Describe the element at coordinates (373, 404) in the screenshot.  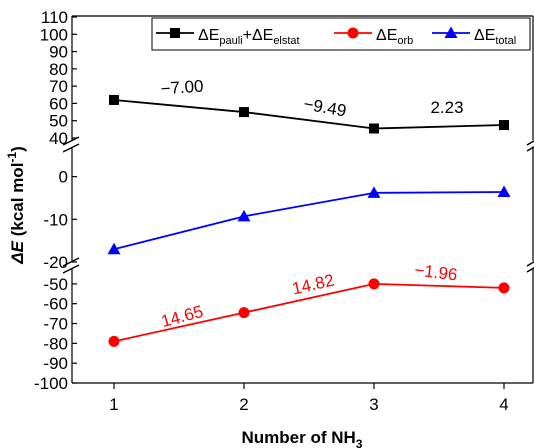
I see `x-tick-label: 3` at that location.